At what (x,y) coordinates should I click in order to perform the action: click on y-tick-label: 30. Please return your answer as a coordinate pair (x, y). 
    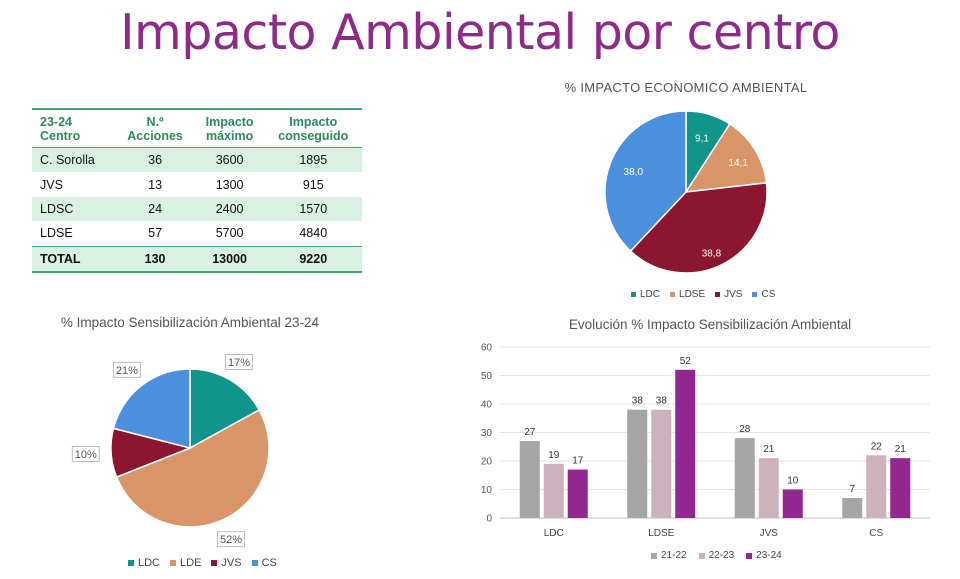
    Looking at the image, I should click on (487, 433).